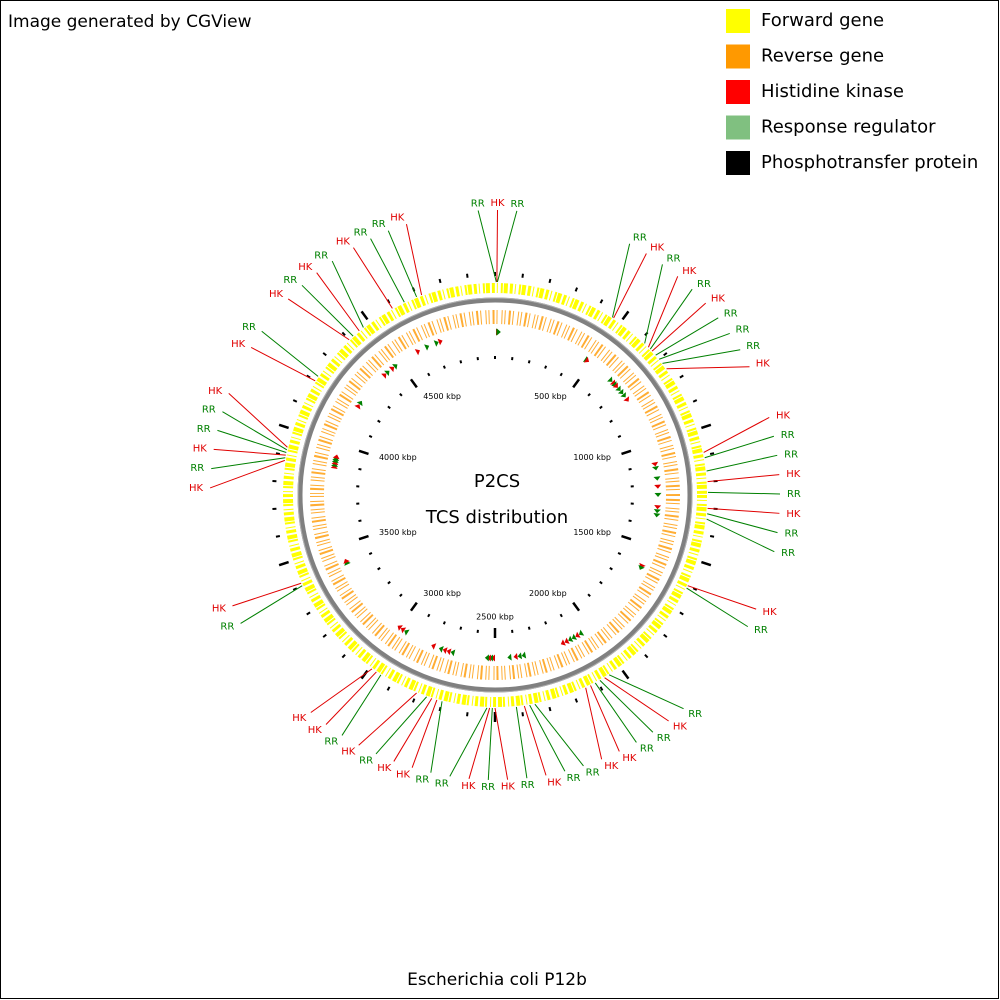  I want to click on reverse-gene-track, so click(495, 495).